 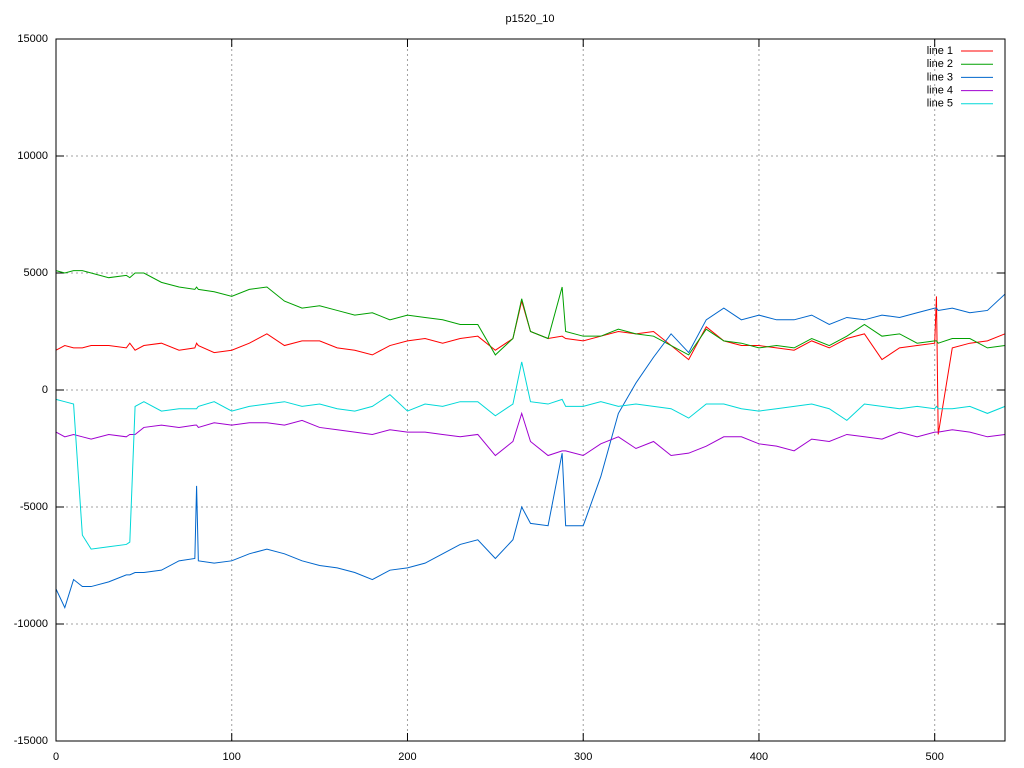 What do you see at coordinates (407, 757) in the screenshot?
I see `x-tick-label: 200` at bounding box center [407, 757].